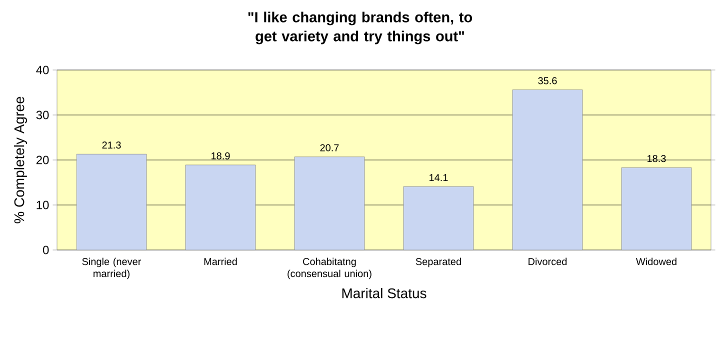  What do you see at coordinates (384, 293) in the screenshot?
I see `x-axis-title: Marital Status` at bounding box center [384, 293].